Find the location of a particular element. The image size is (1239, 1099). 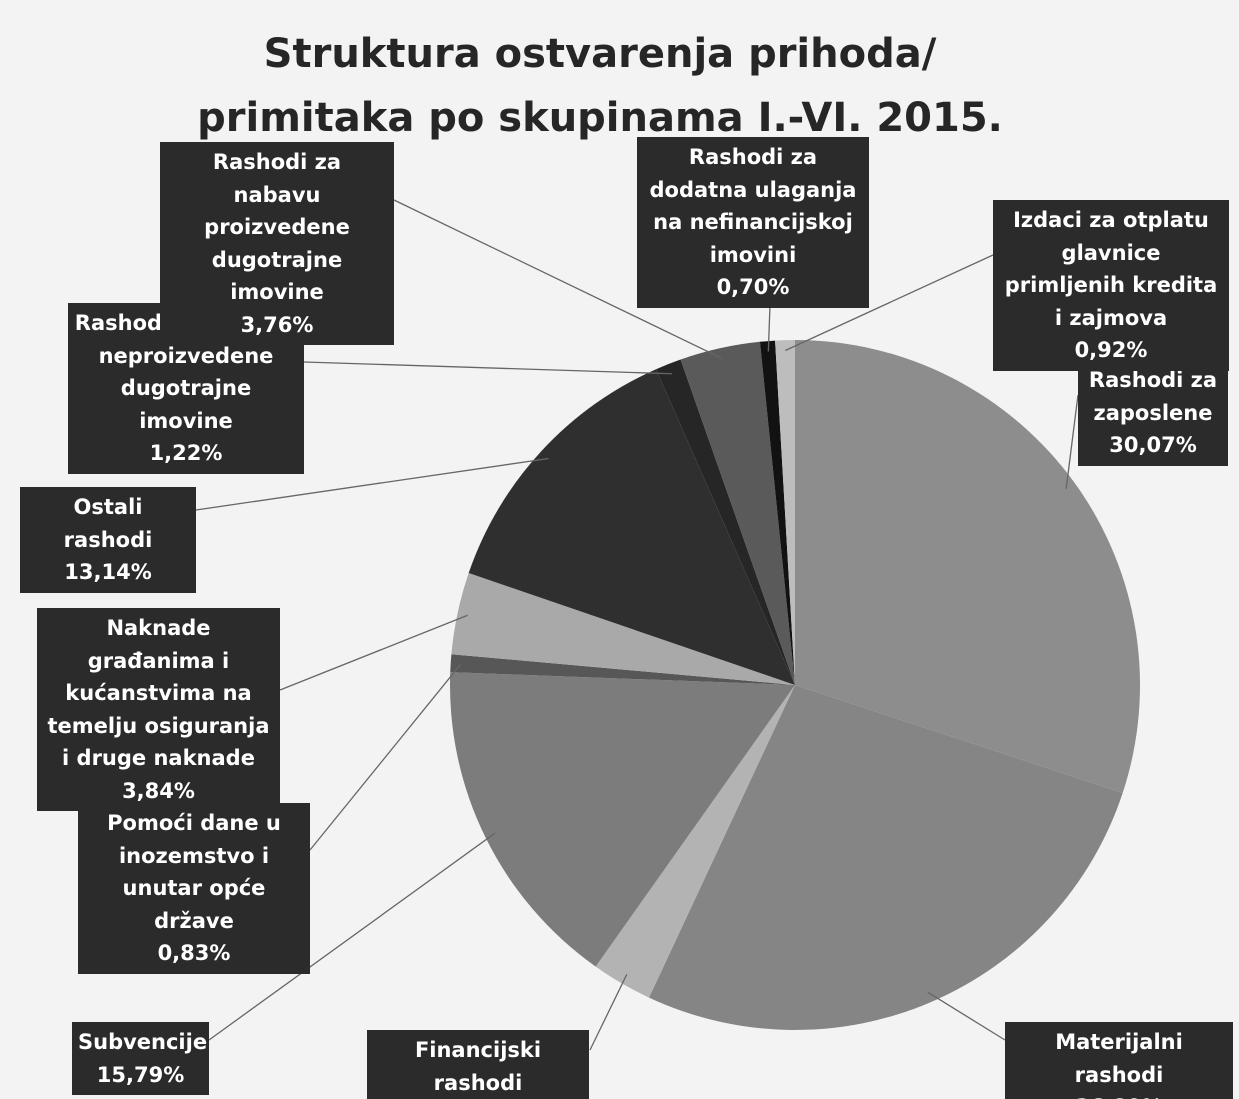

value-label: 0,92% is located at coordinates (1111, 350).